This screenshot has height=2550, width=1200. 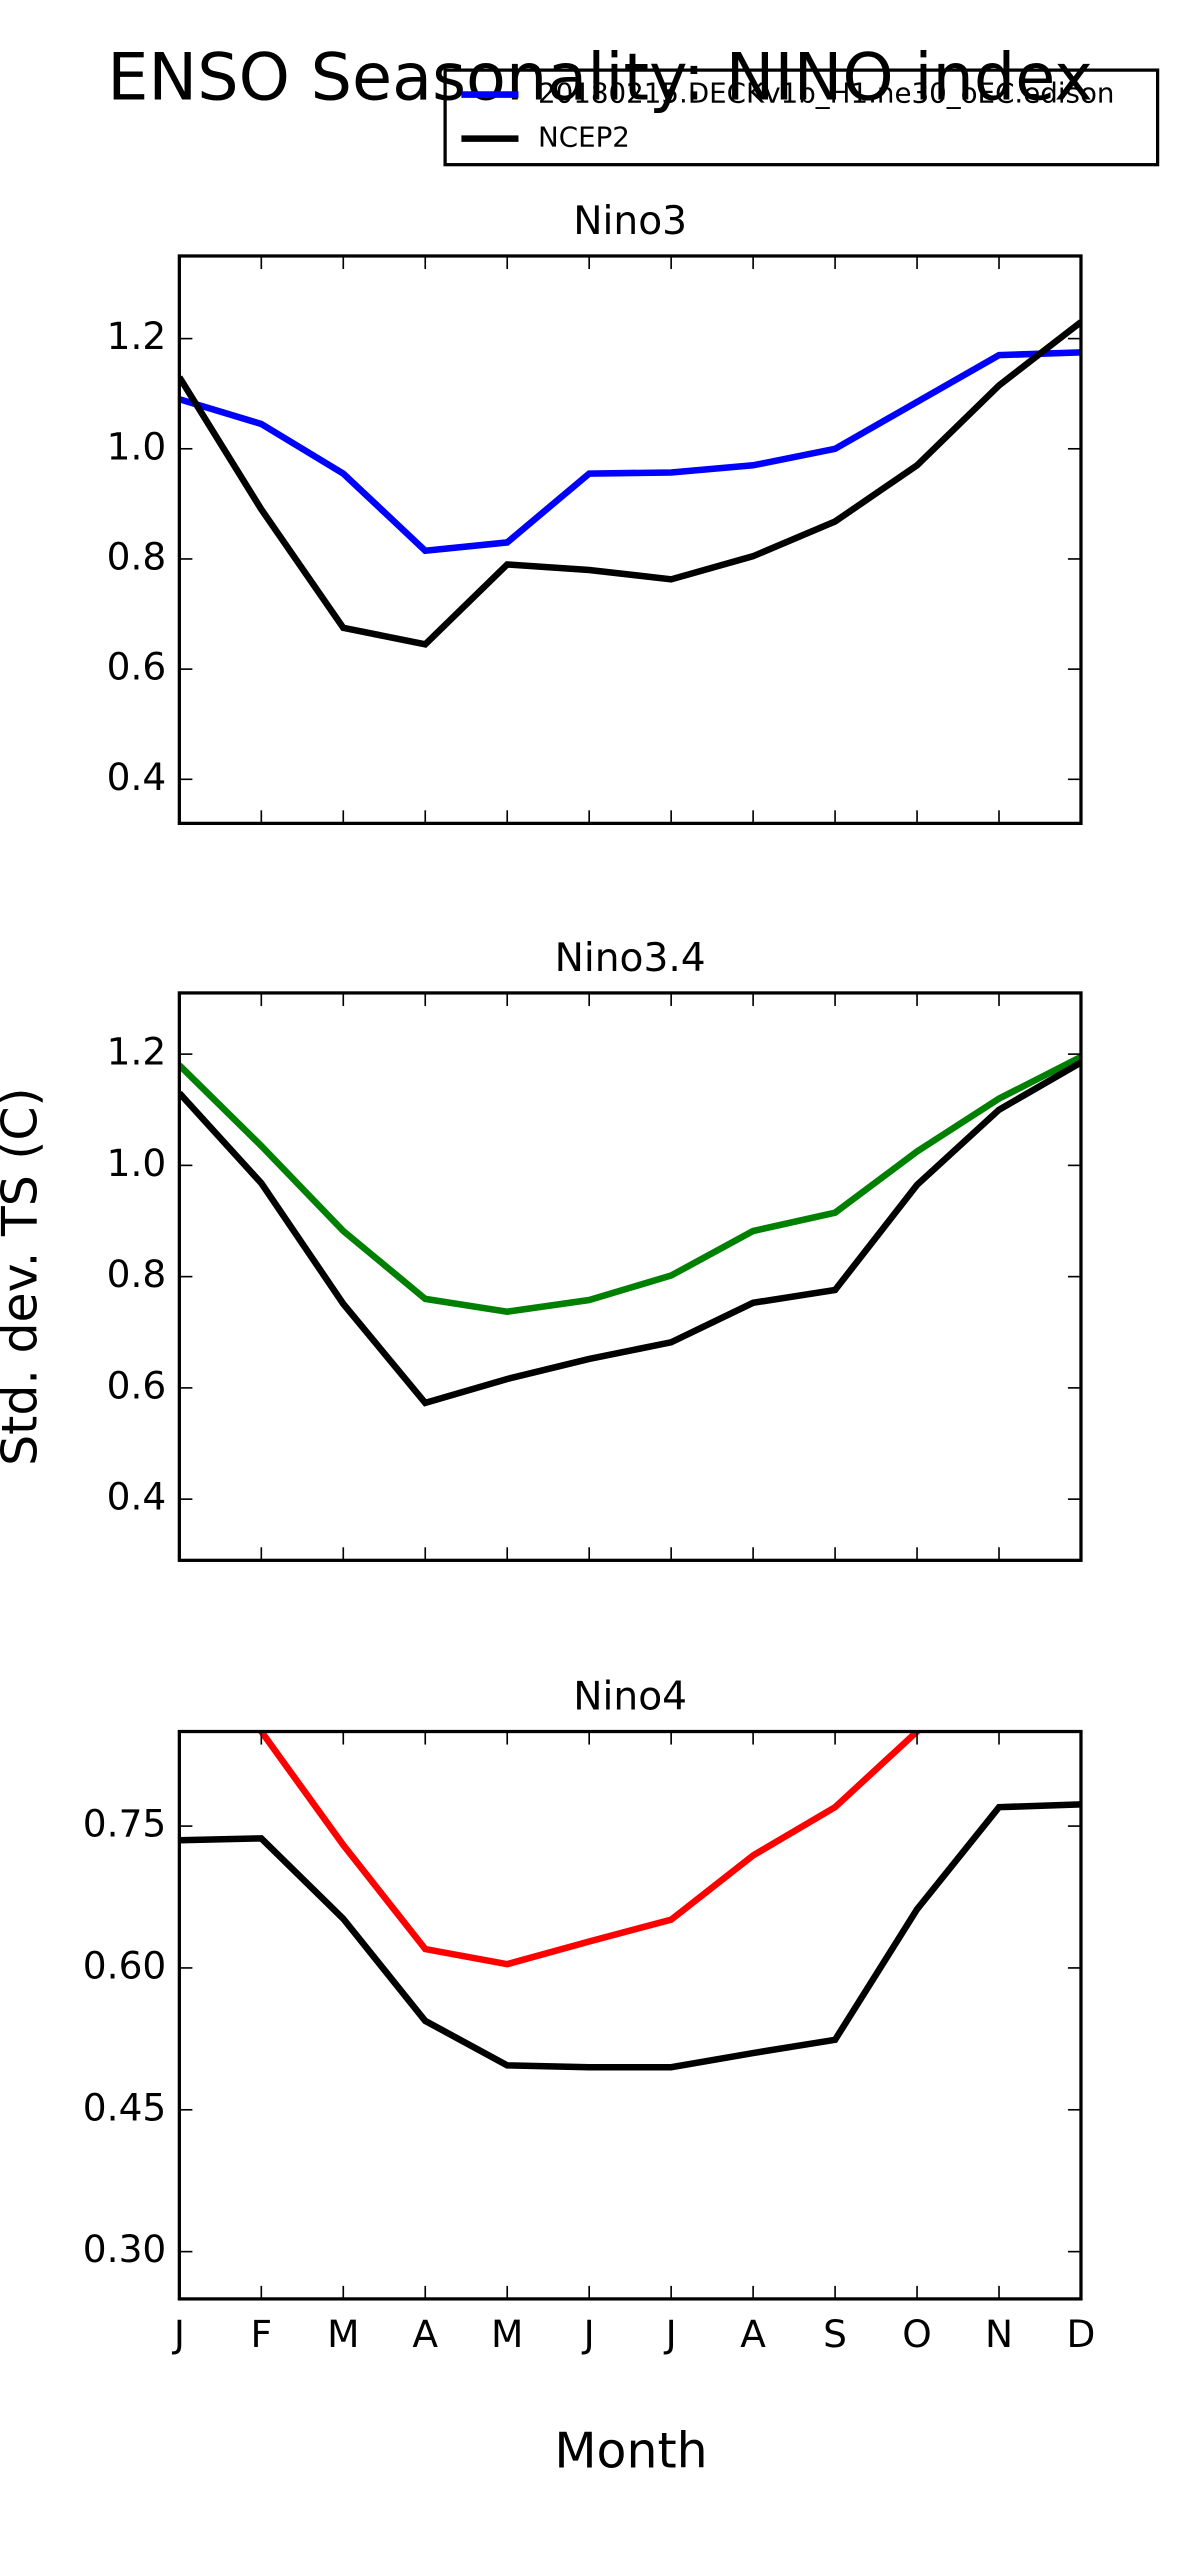 I want to click on x-tick-label: O, so click(x=917, y=2334).